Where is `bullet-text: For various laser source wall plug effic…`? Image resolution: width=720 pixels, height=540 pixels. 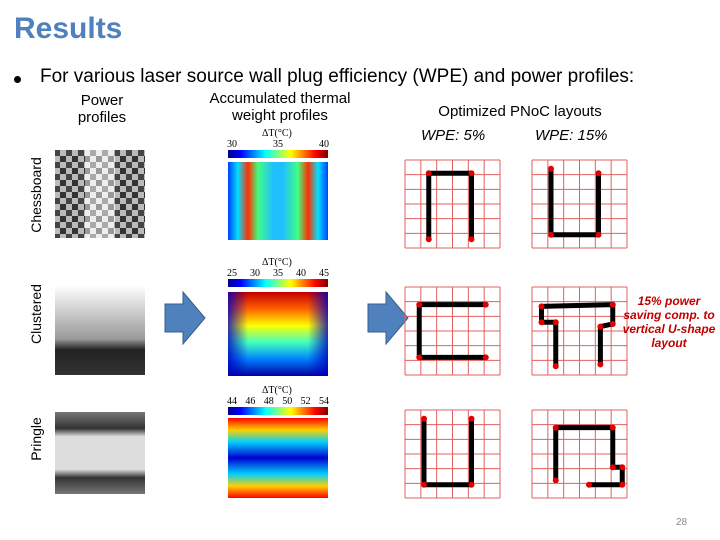 bullet-text: For various laser source wall plug effic… is located at coordinates (337, 76).